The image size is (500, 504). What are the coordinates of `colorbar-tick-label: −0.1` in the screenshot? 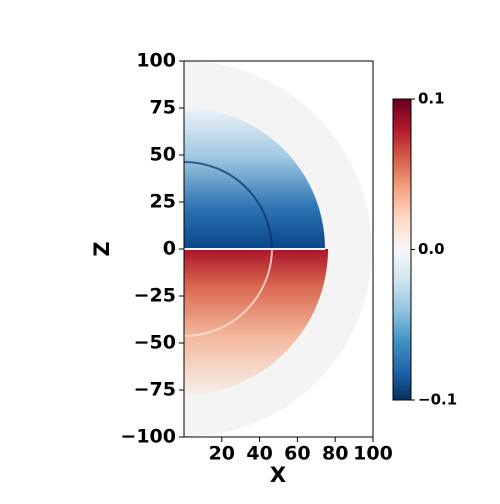 It's located at (437, 400).